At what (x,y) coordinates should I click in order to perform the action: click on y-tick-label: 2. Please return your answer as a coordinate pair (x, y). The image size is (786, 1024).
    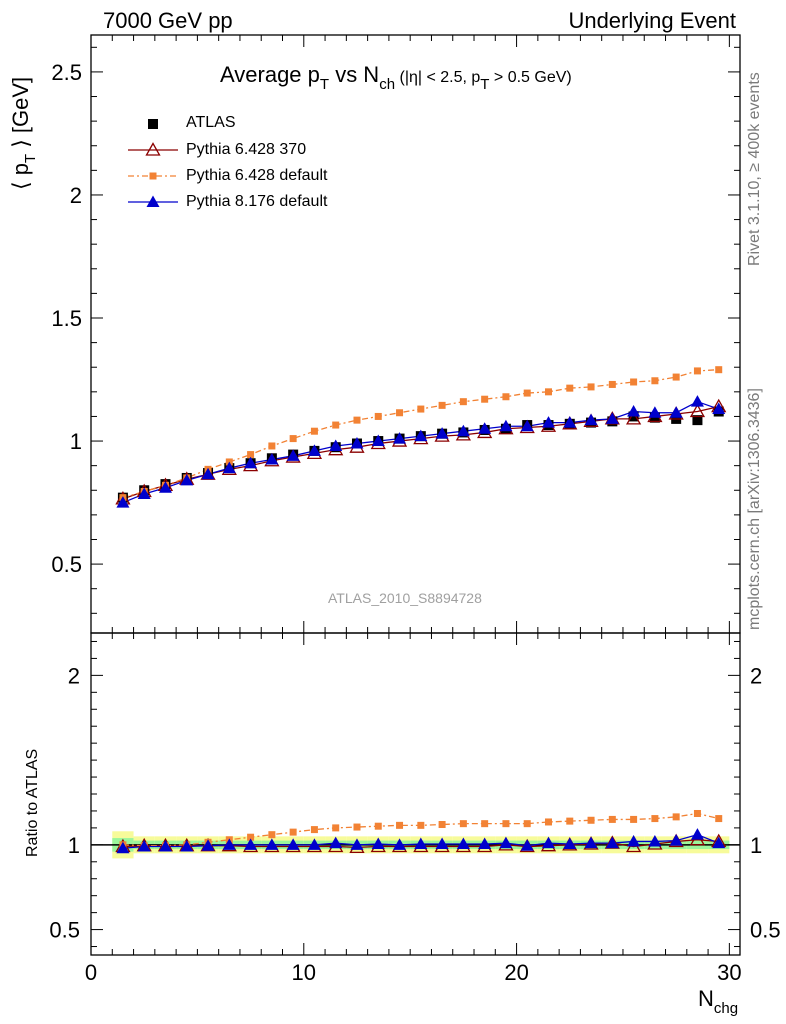
    Looking at the image, I should click on (76, 195).